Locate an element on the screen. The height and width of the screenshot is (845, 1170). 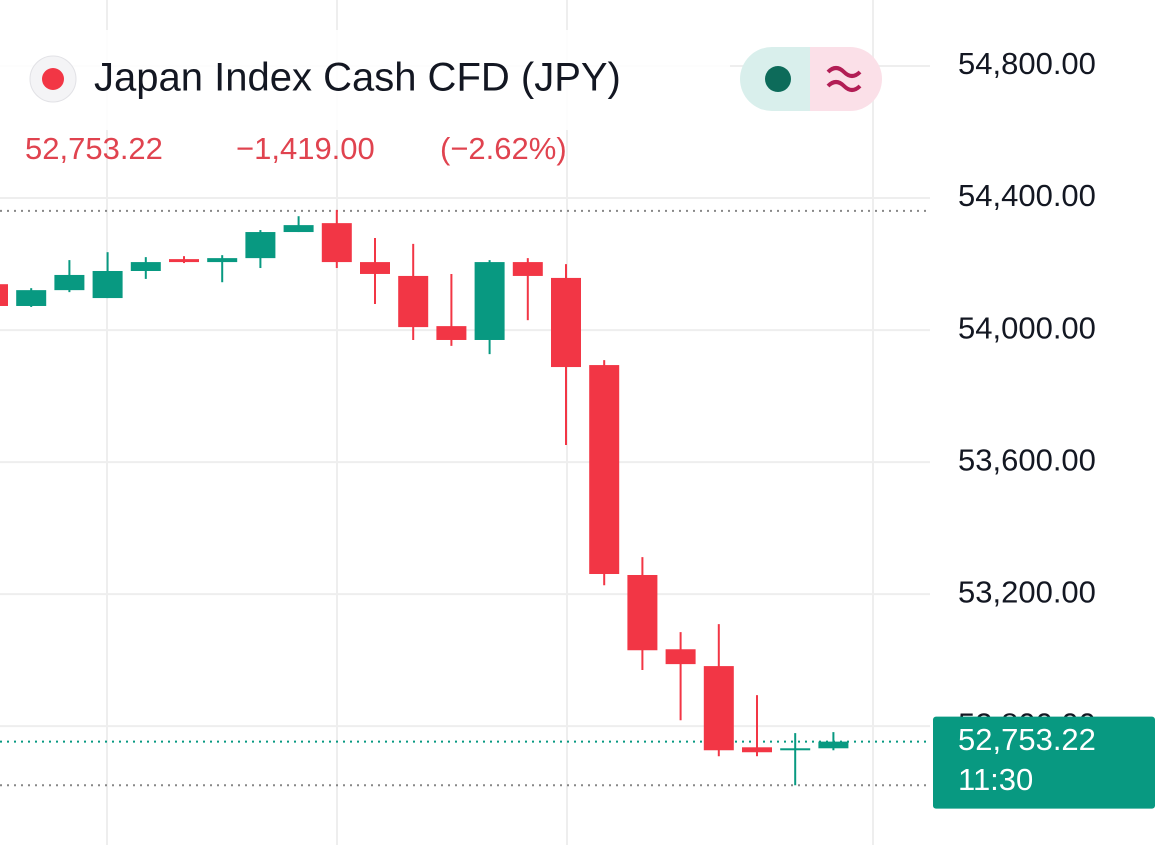
status-dot is located at coordinates (53, 79).